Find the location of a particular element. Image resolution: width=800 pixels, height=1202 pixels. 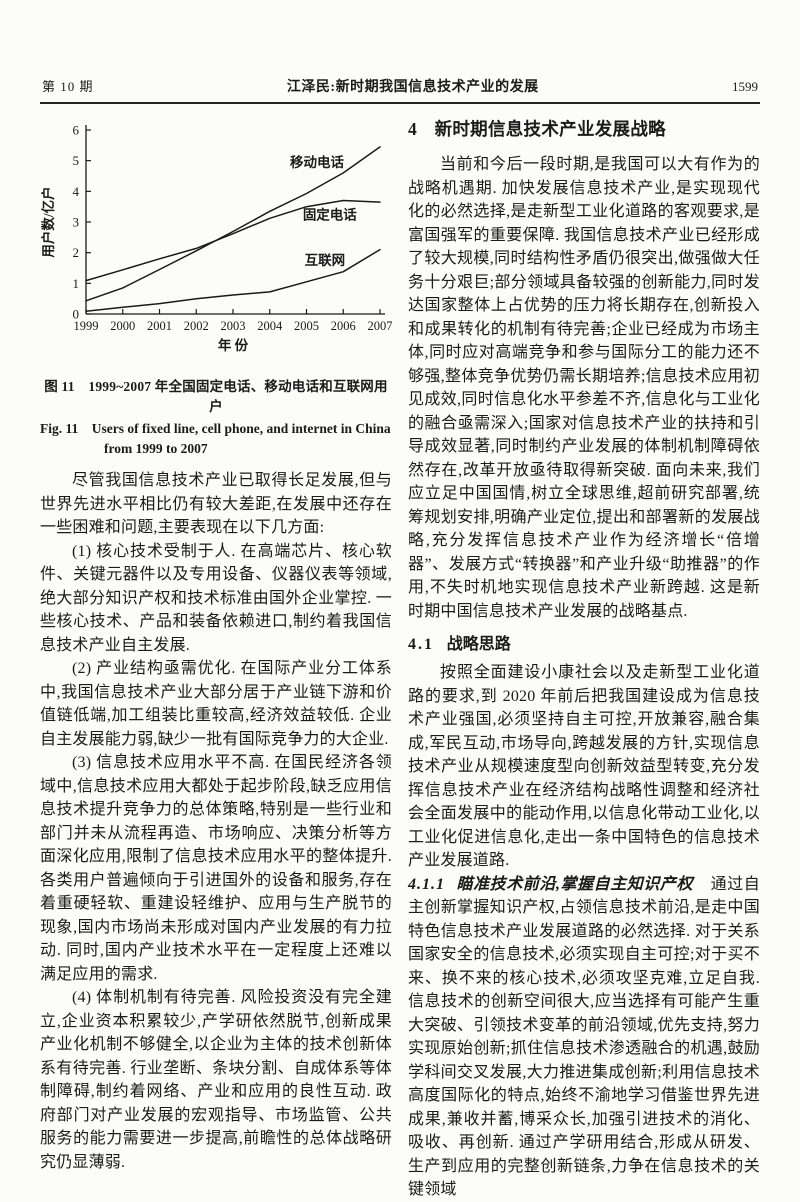

svg-text: 2 is located at coordinates (76, 252).